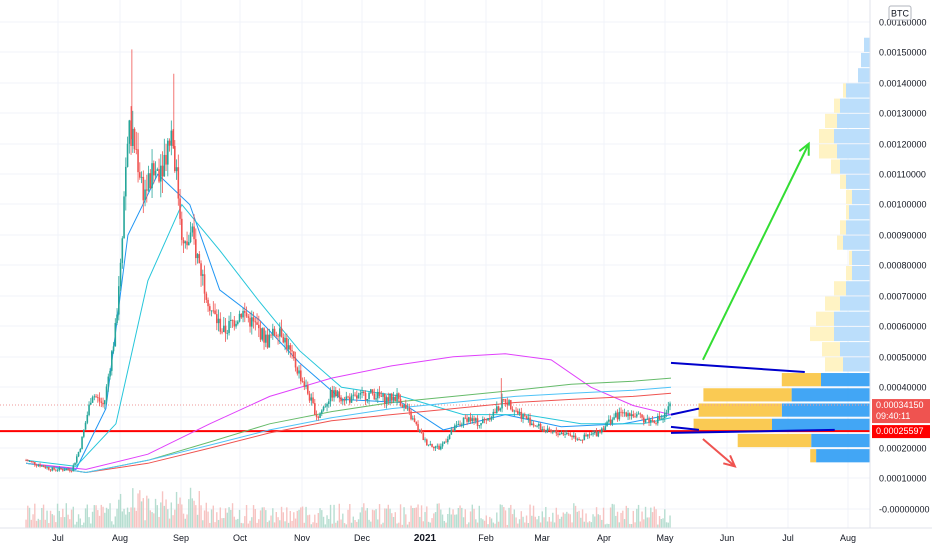  I want to click on currency-badge: BTC, so click(900, 13).